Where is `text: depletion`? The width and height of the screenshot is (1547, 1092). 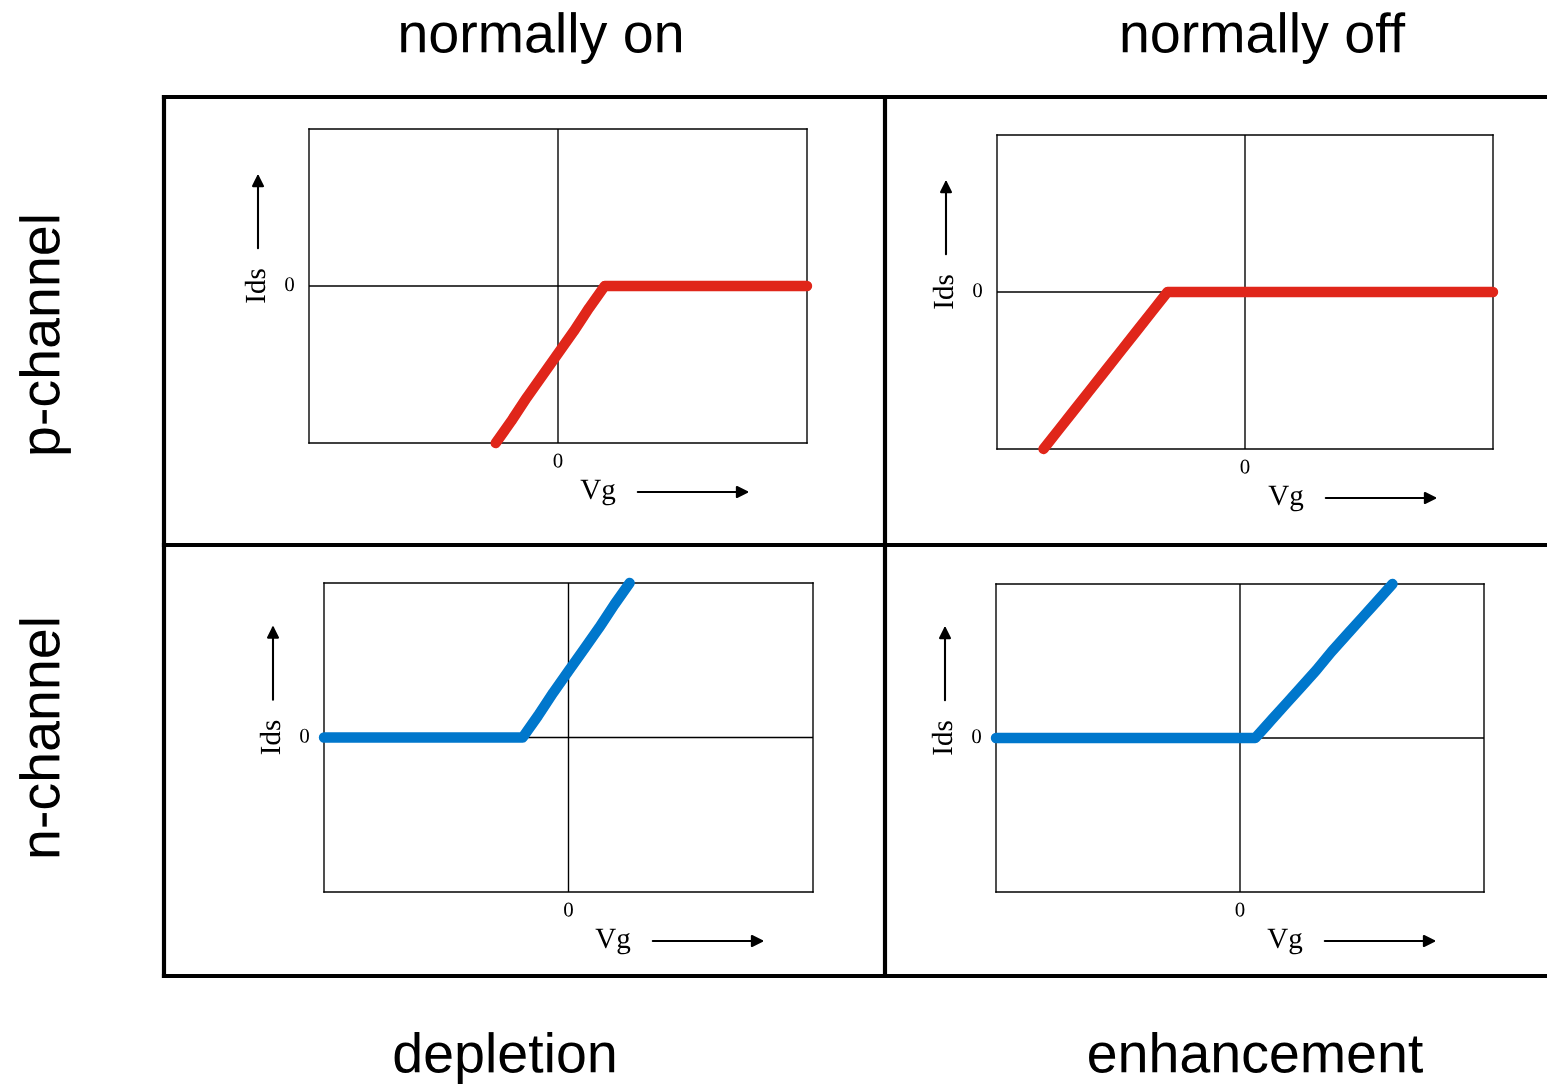 text: depletion is located at coordinates (504, 1058).